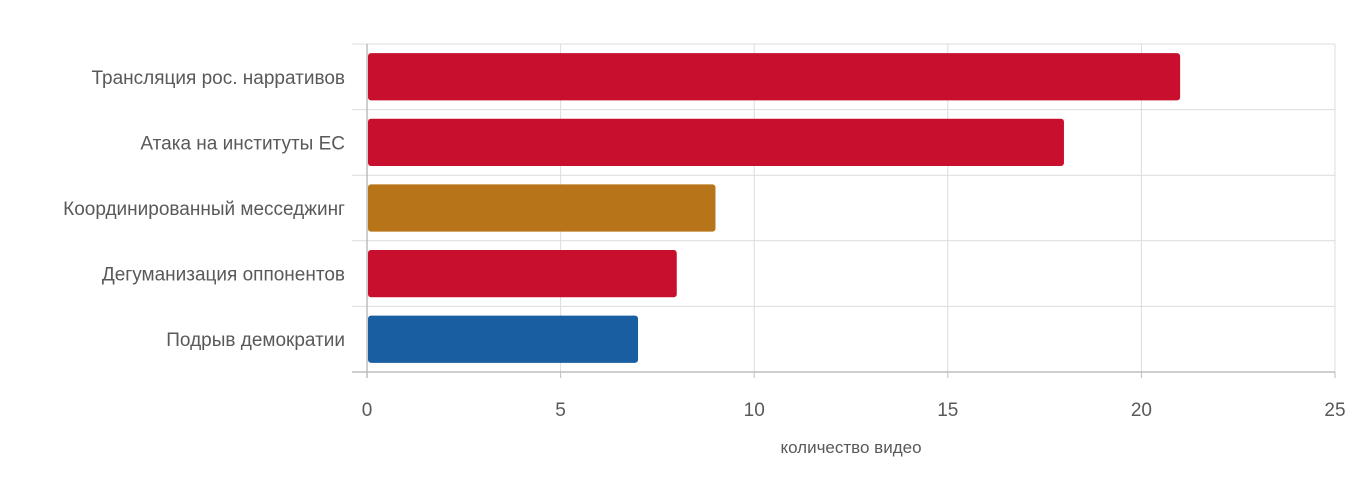 The width and height of the screenshot is (1372, 501). I want to click on x-tick-label: 10, so click(754, 410).